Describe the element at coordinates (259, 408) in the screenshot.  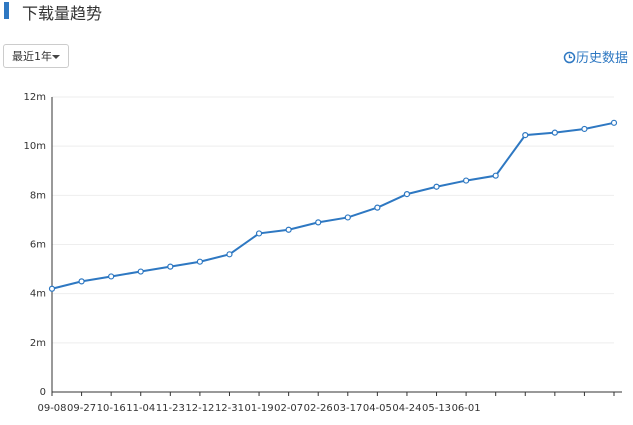
I see `x-tick-label: 01-19` at that location.